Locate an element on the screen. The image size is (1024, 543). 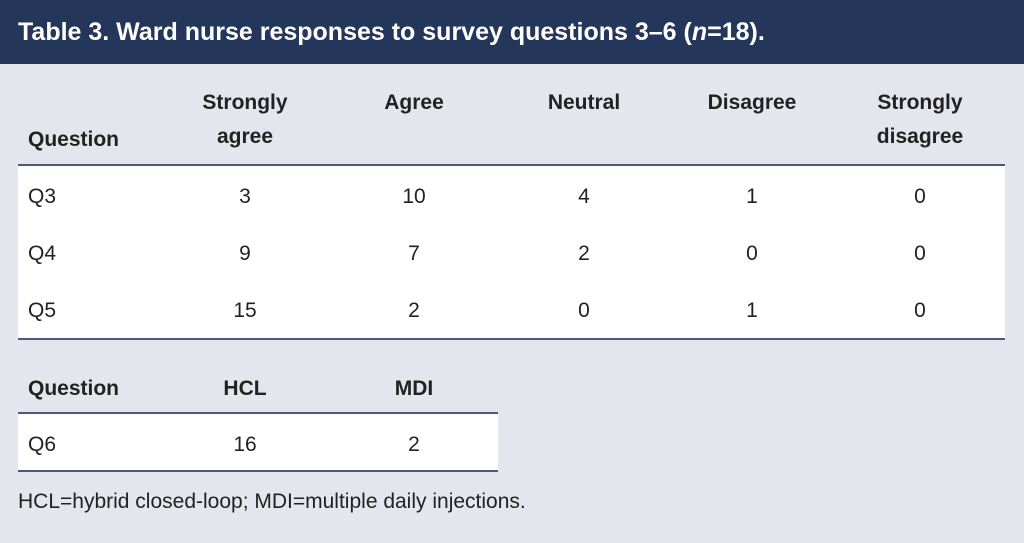
row-label: Q6 is located at coordinates (42, 444).